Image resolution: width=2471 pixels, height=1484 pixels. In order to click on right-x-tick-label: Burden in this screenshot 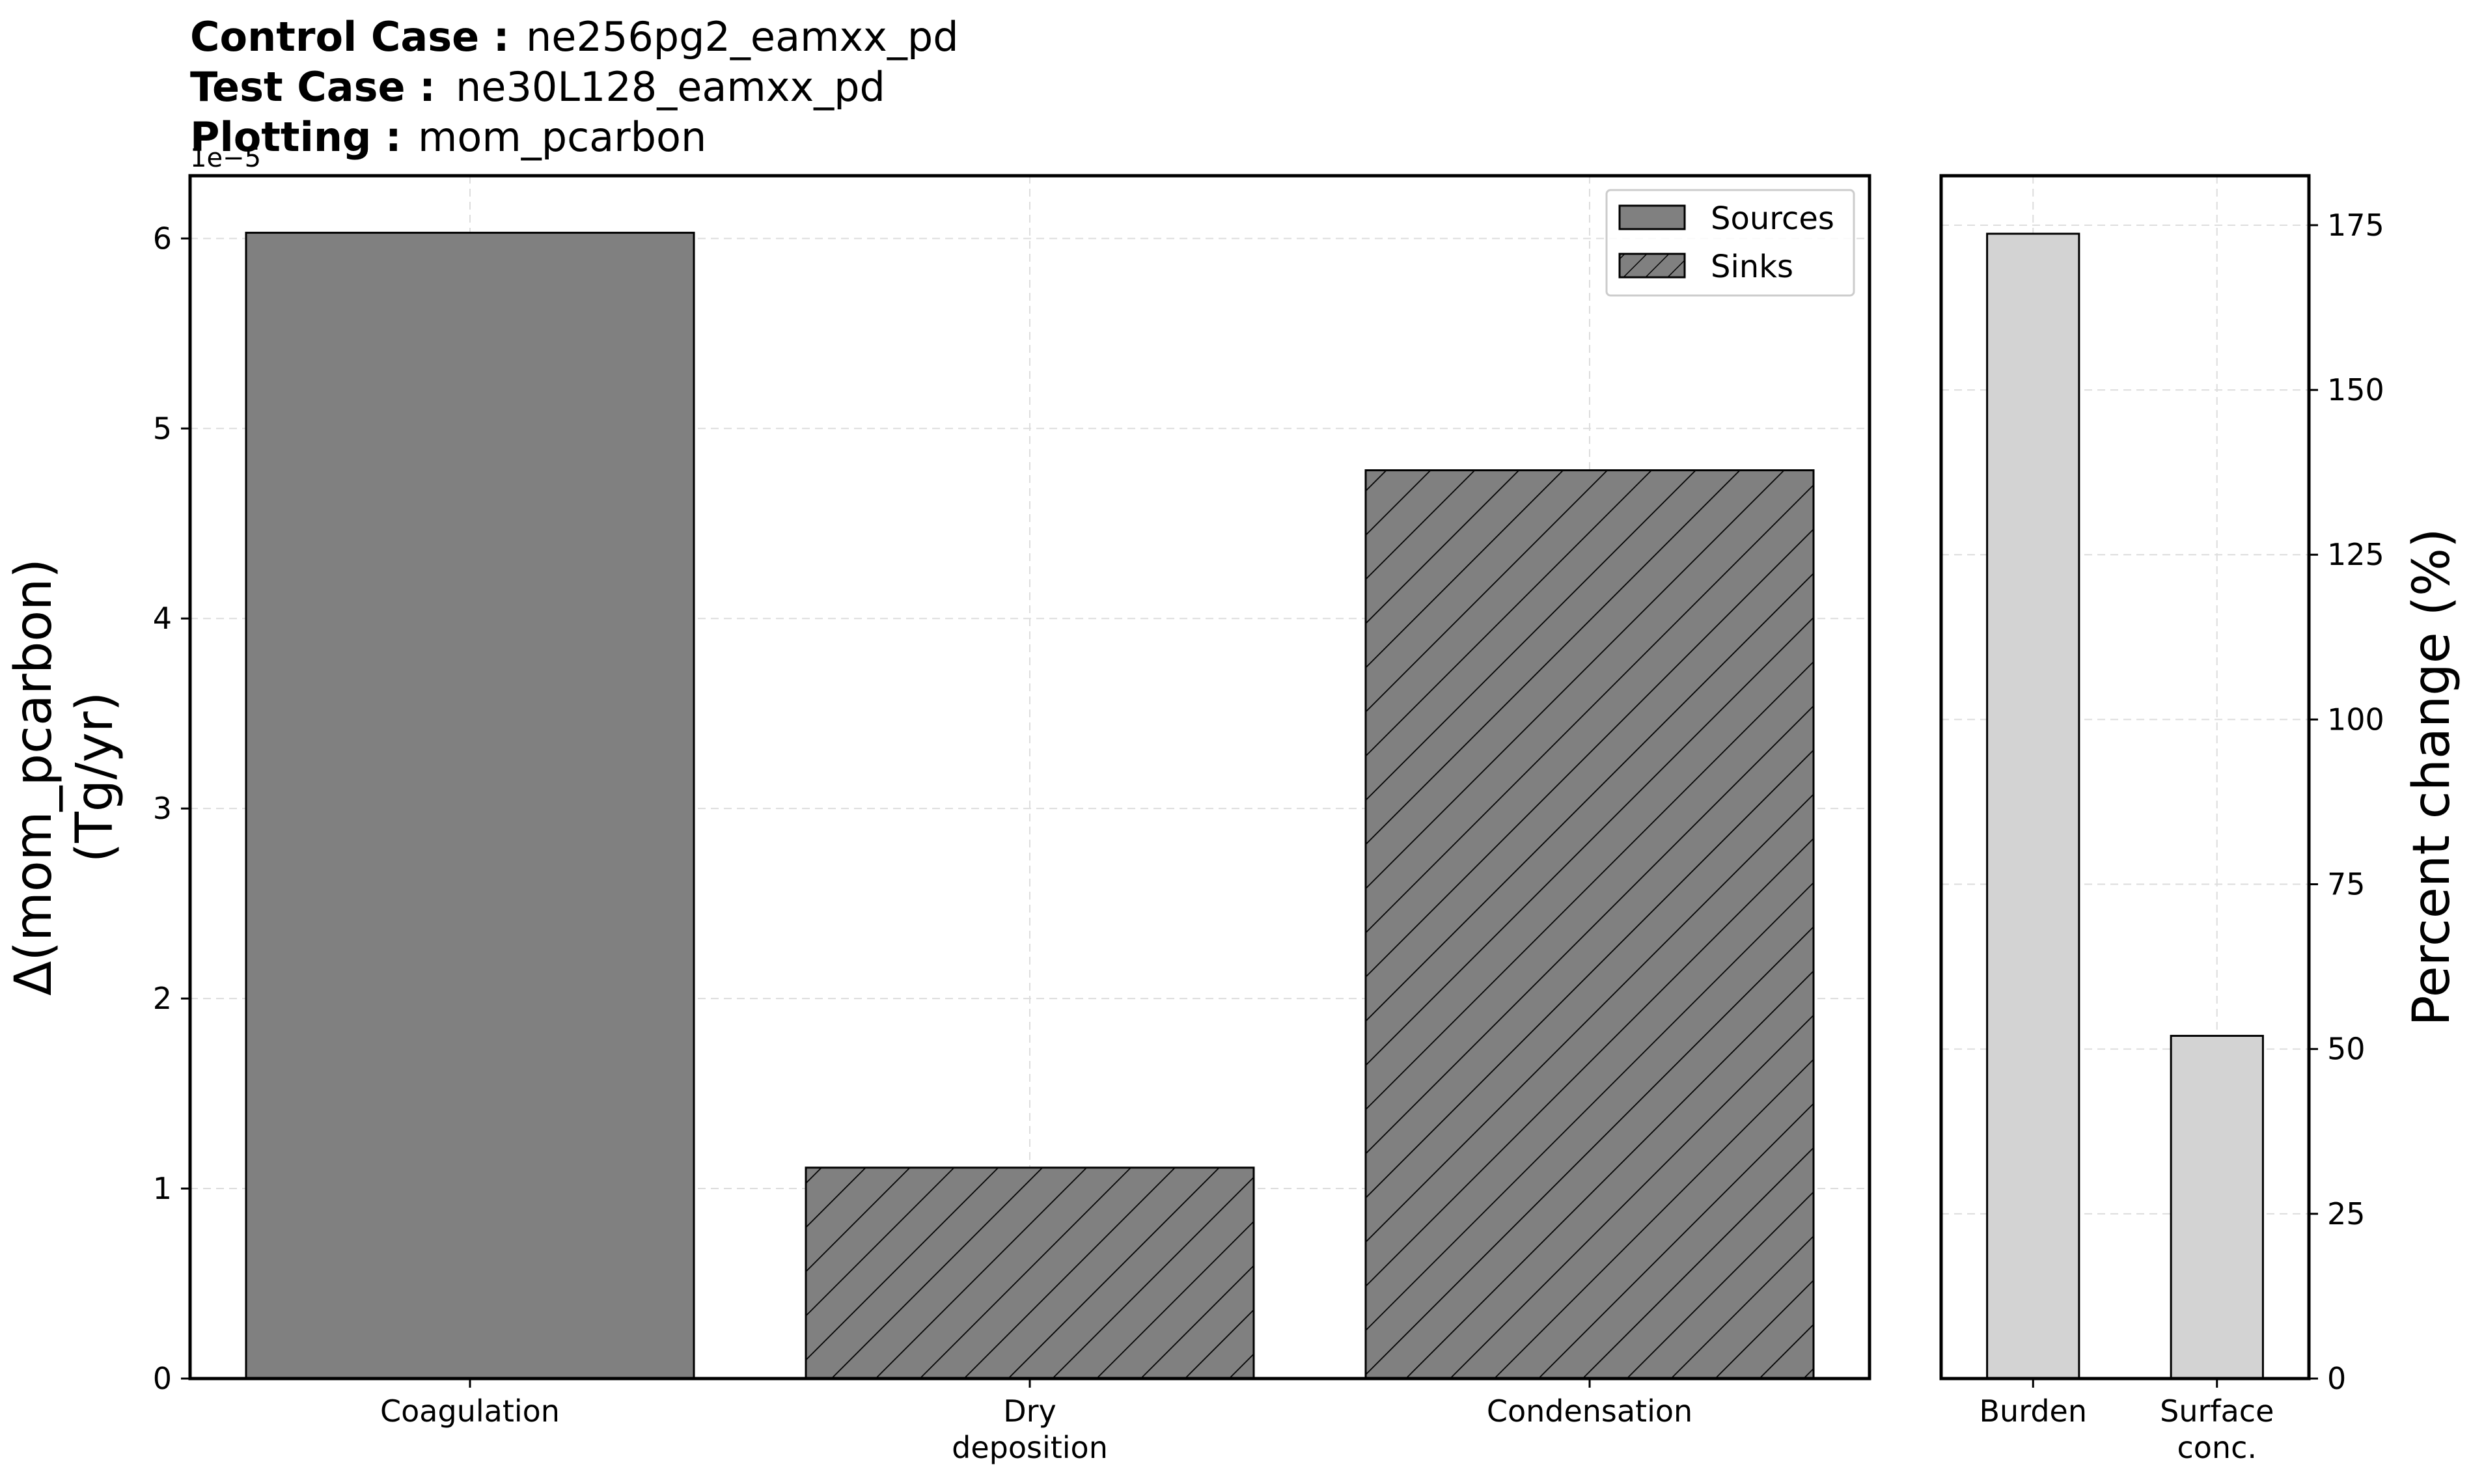, I will do `click(2033, 1411)`.